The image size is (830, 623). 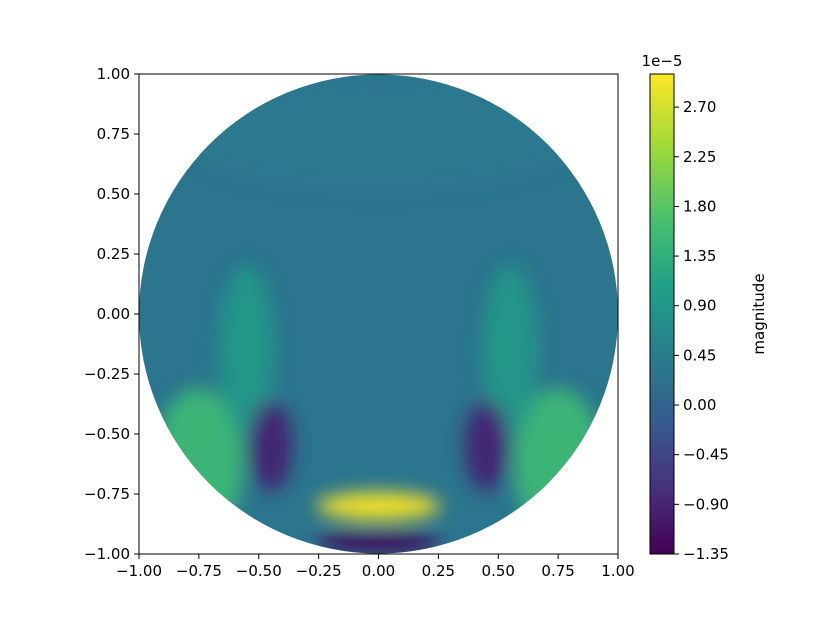 I want to click on x-tick-label: −0.75, so click(x=199, y=571).